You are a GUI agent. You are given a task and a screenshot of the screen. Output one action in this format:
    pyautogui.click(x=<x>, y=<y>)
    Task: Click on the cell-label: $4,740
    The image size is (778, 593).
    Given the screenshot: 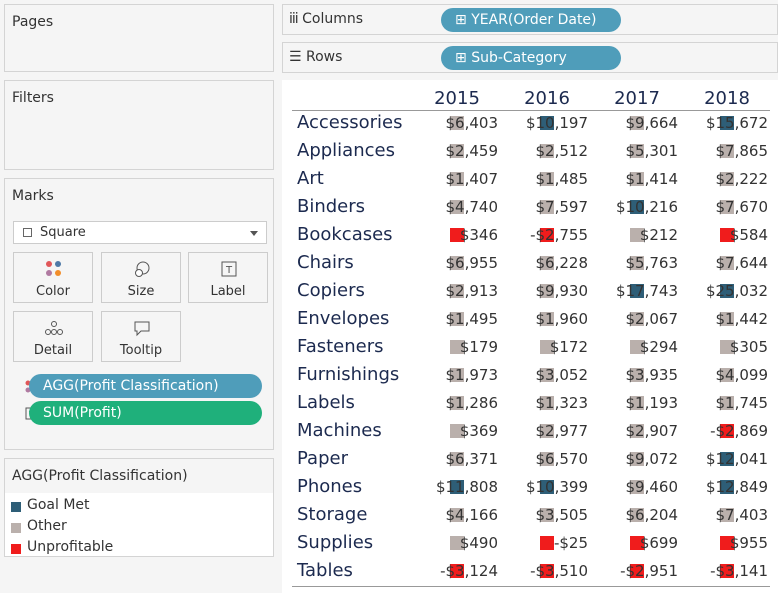 What is the action you would take?
    pyautogui.click(x=472, y=207)
    